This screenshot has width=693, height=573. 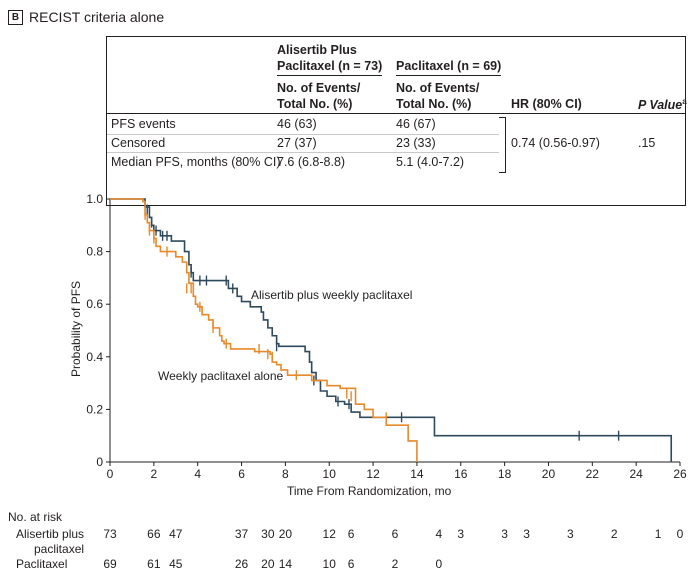 What do you see at coordinates (330, 67) in the screenshot?
I see `group1-header-line2: Paclitaxel (n = 73)` at bounding box center [330, 67].